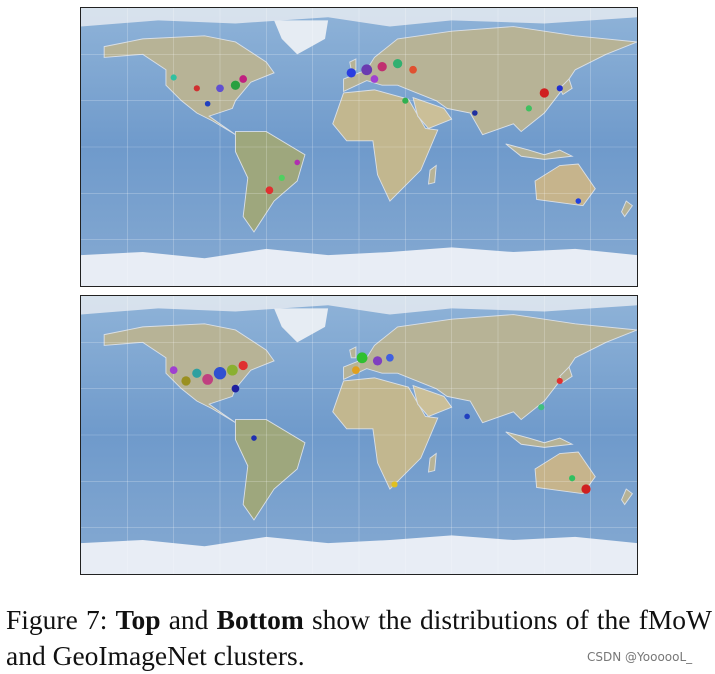  What do you see at coordinates (57, 619) in the screenshot?
I see `caption-label: Figure 7:` at bounding box center [57, 619].